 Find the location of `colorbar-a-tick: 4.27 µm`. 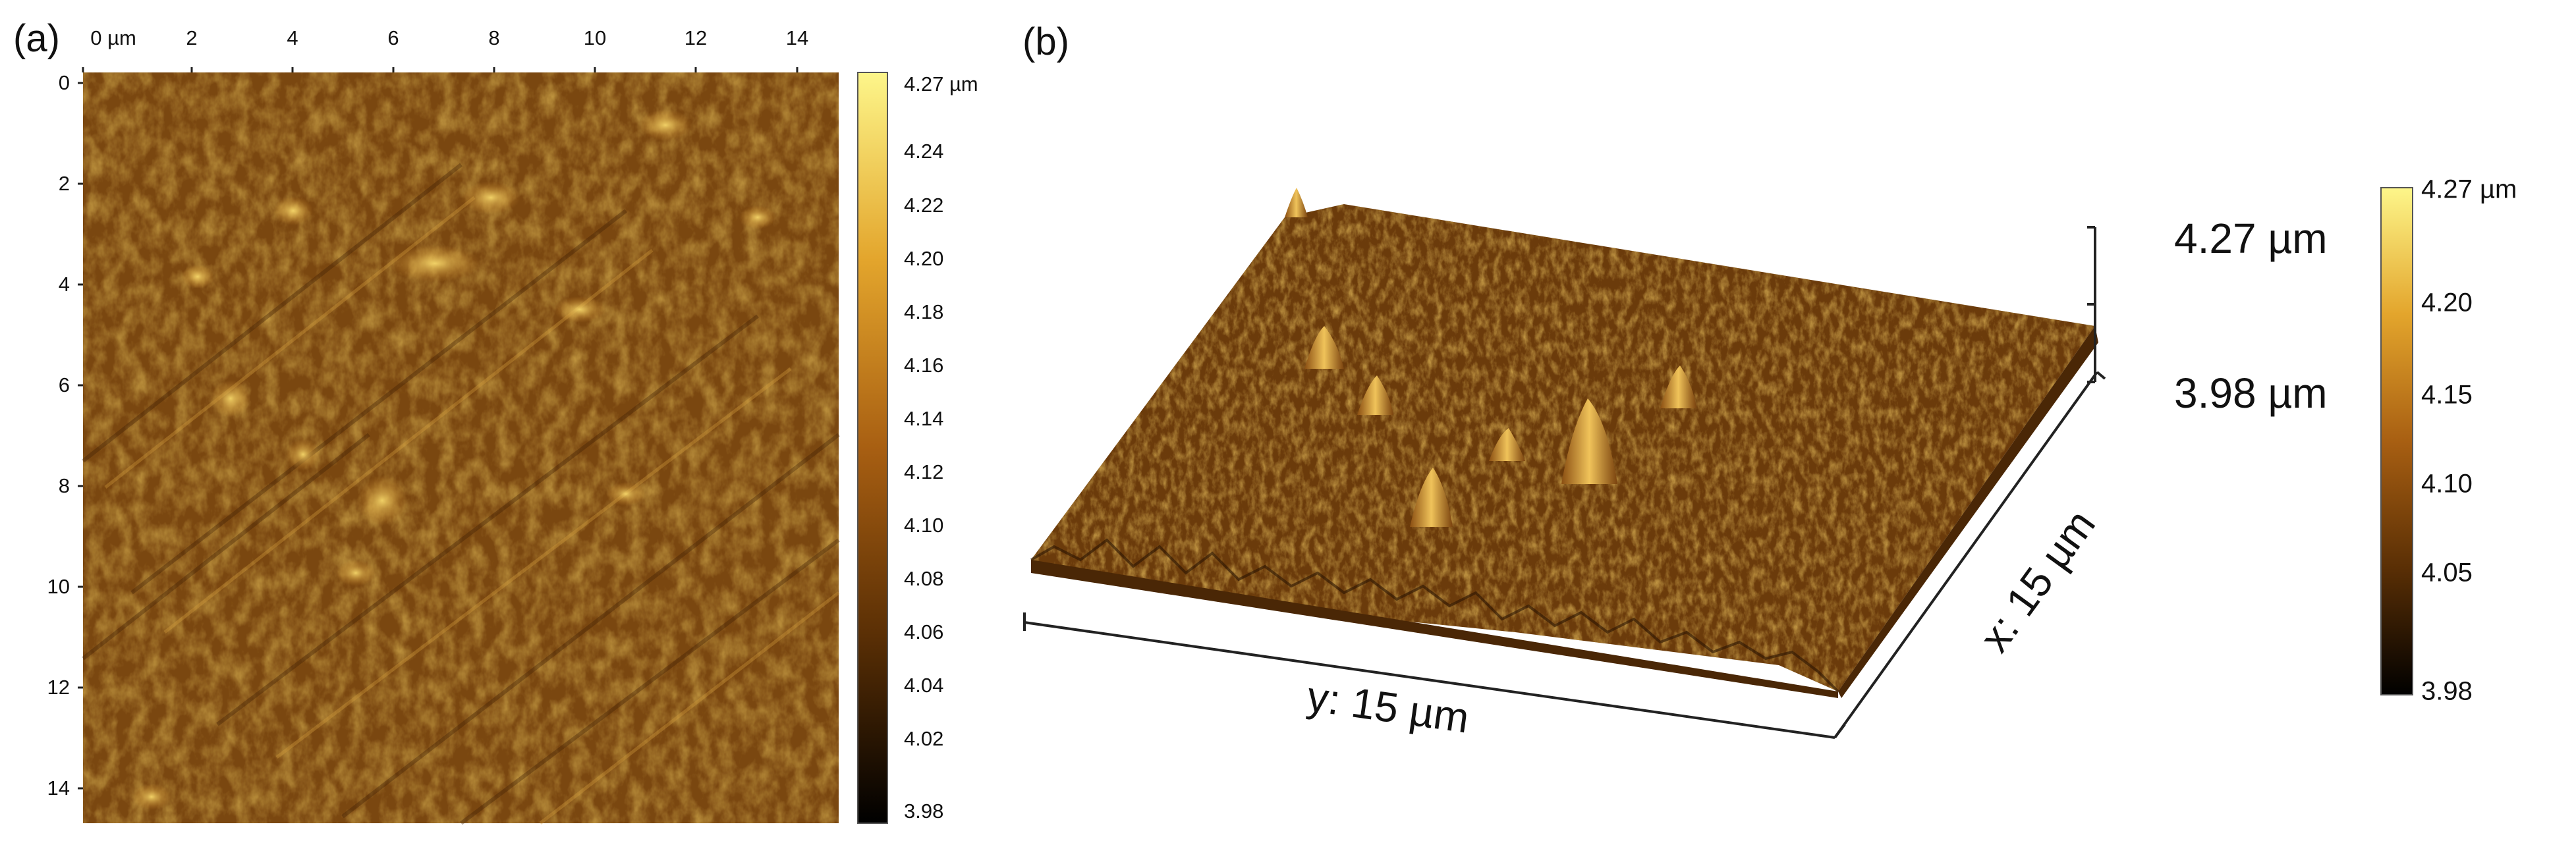

colorbar-a-tick: 4.27 µm is located at coordinates (941, 83).